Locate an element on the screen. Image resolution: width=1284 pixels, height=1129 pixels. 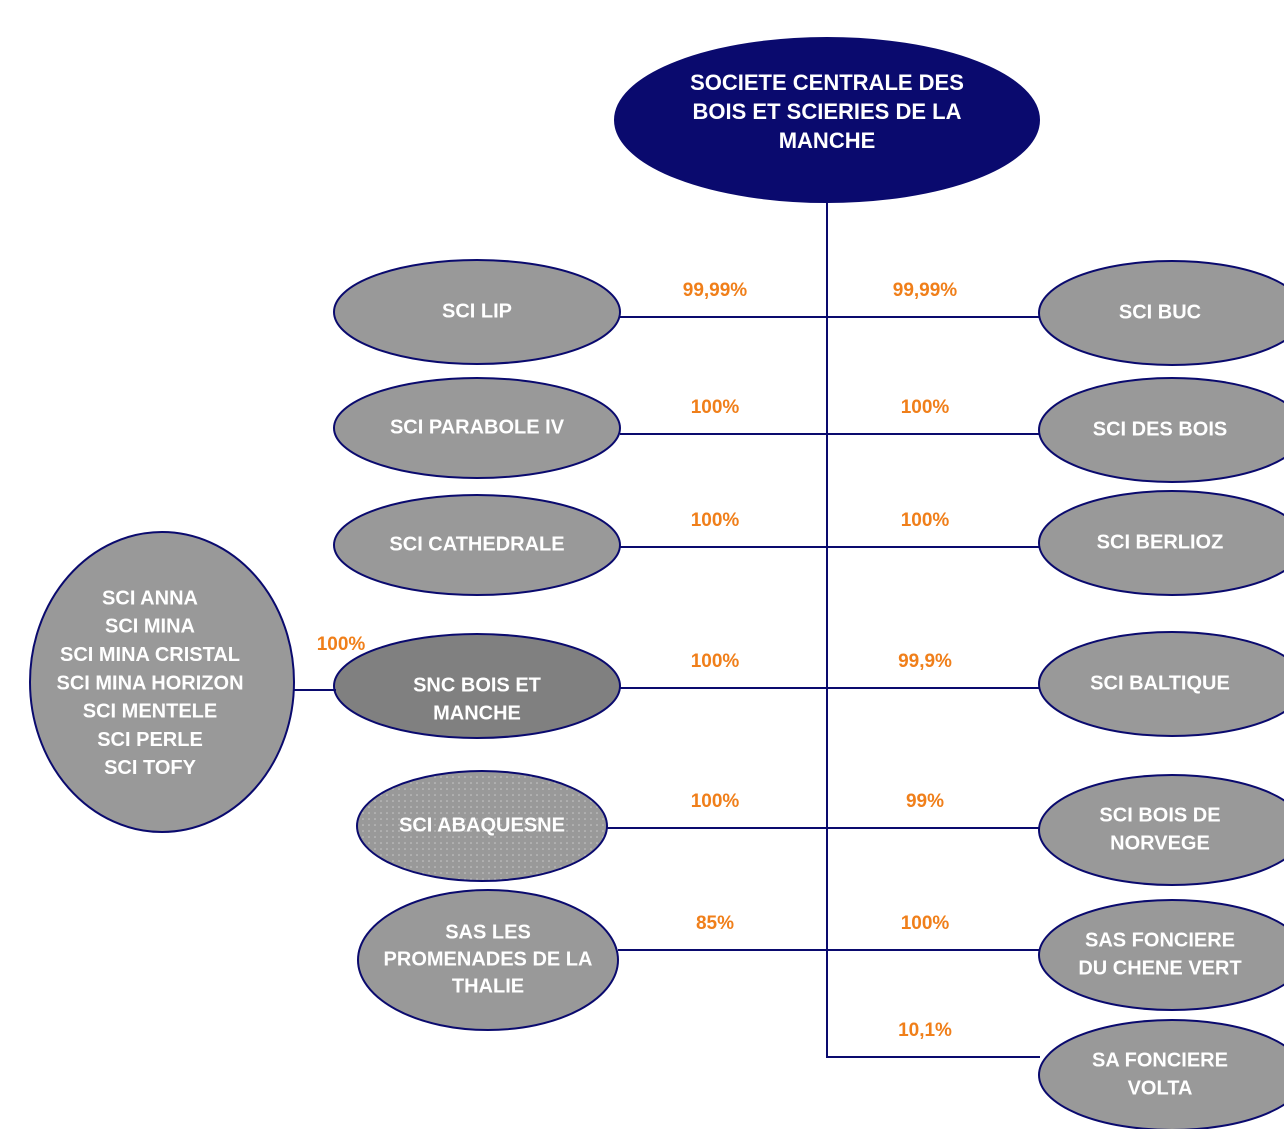
node-label: SCI DES BOIS is located at coordinates (1160, 429).